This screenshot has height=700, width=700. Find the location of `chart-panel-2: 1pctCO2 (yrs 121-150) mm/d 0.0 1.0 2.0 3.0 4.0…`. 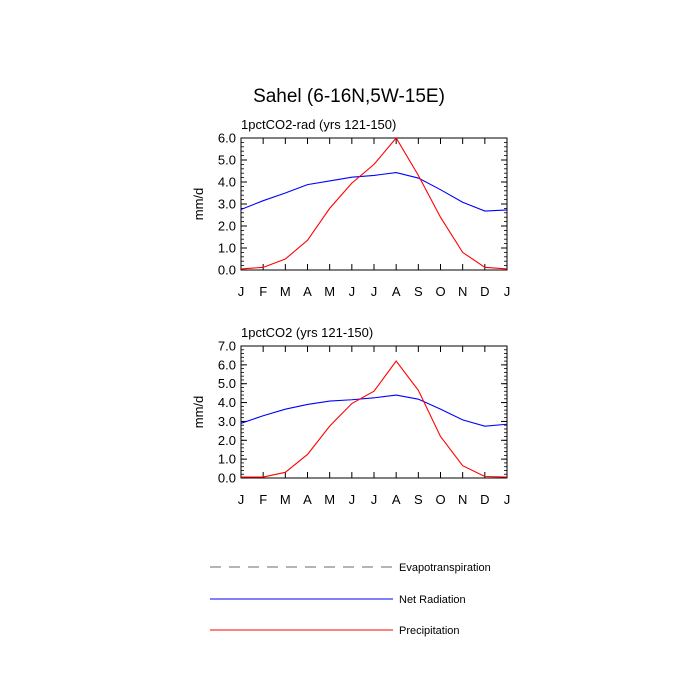

chart-panel-2: 1pctCO2 (yrs 121-150) mm/d 0.0 1.0 2.0 3.0 4.0… is located at coordinates (350, 416).